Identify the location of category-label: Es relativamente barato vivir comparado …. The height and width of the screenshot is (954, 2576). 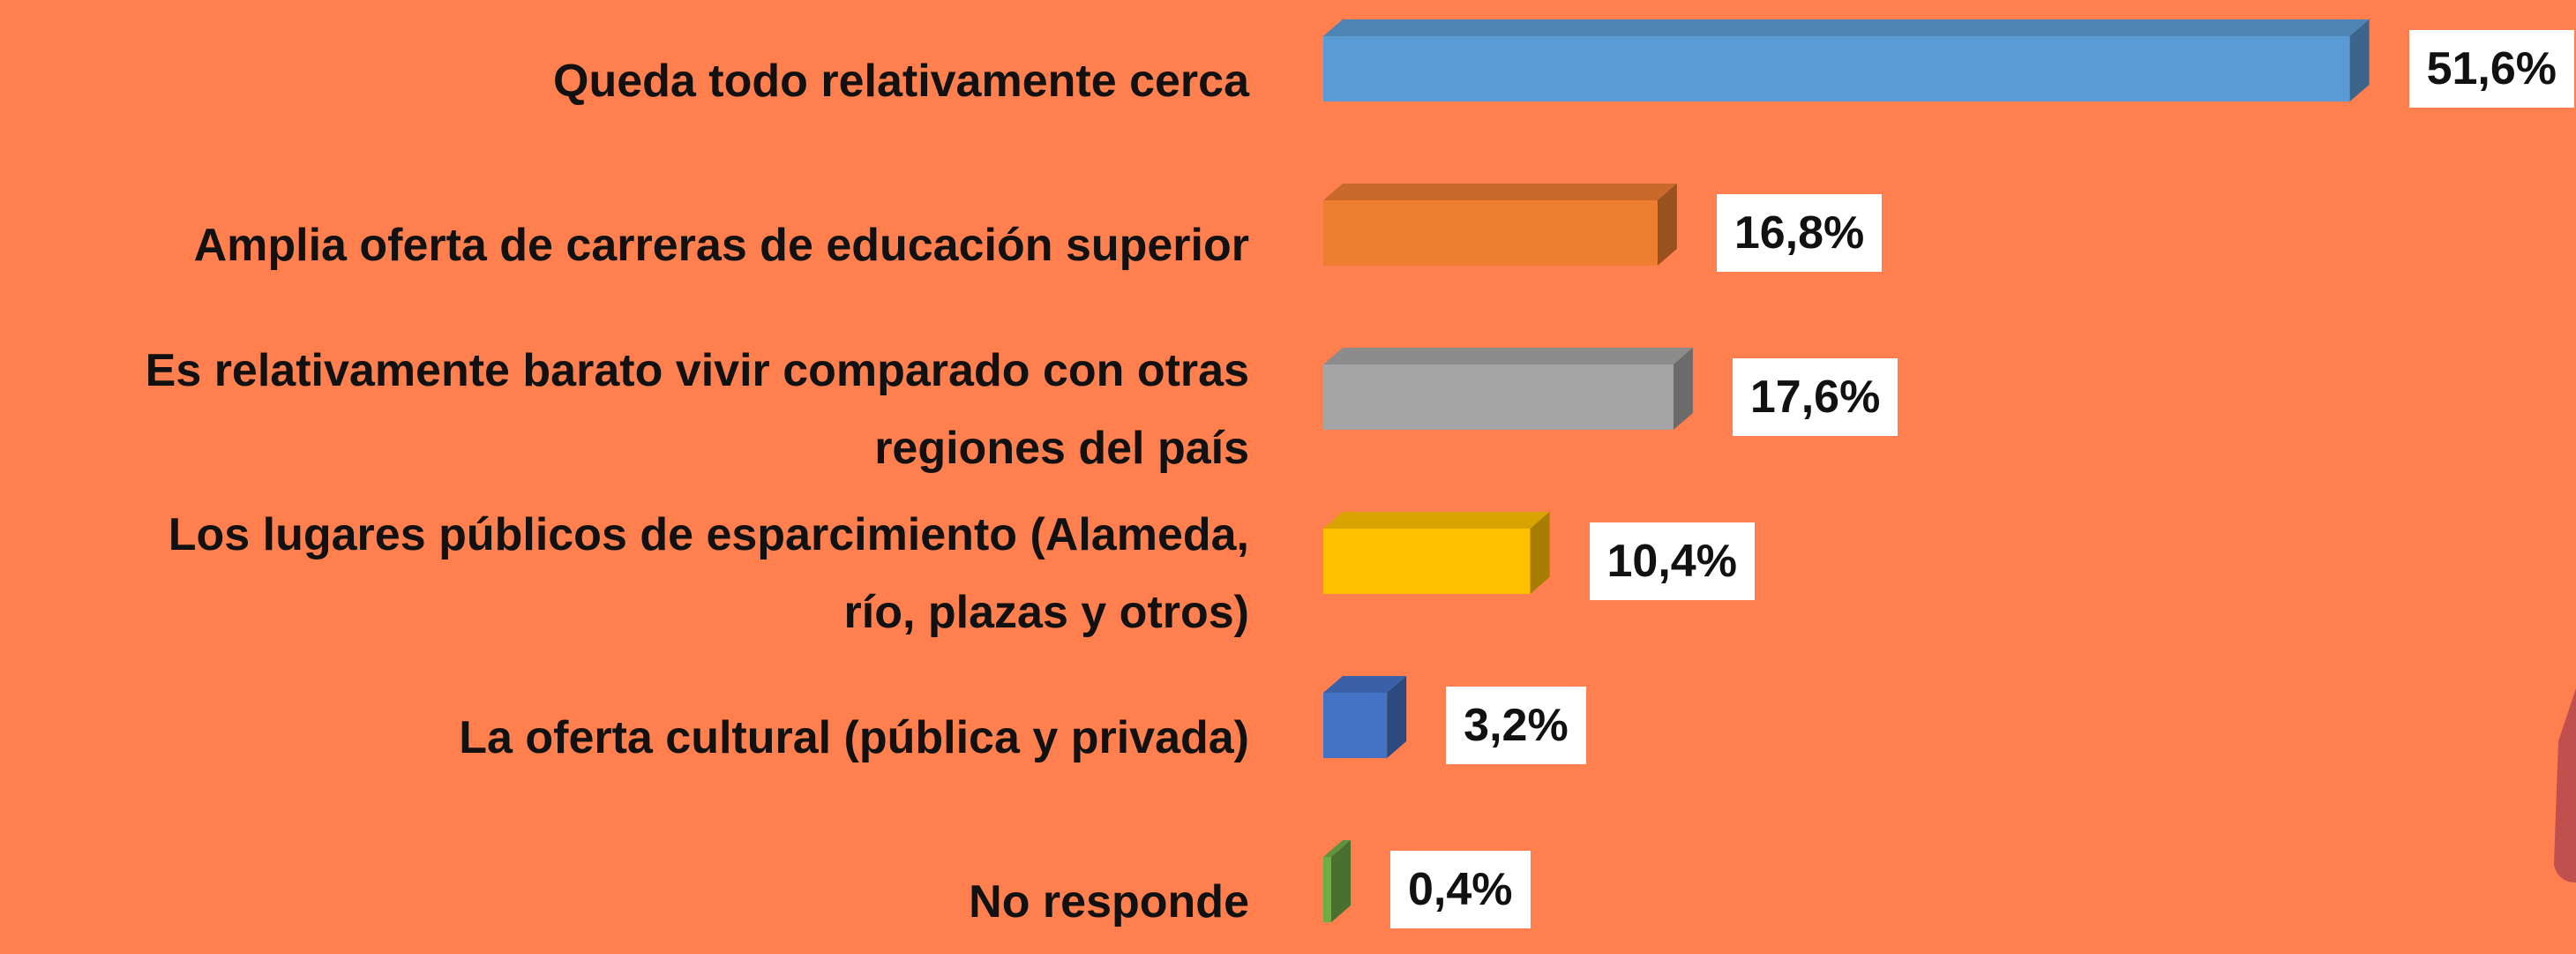
(697, 409).